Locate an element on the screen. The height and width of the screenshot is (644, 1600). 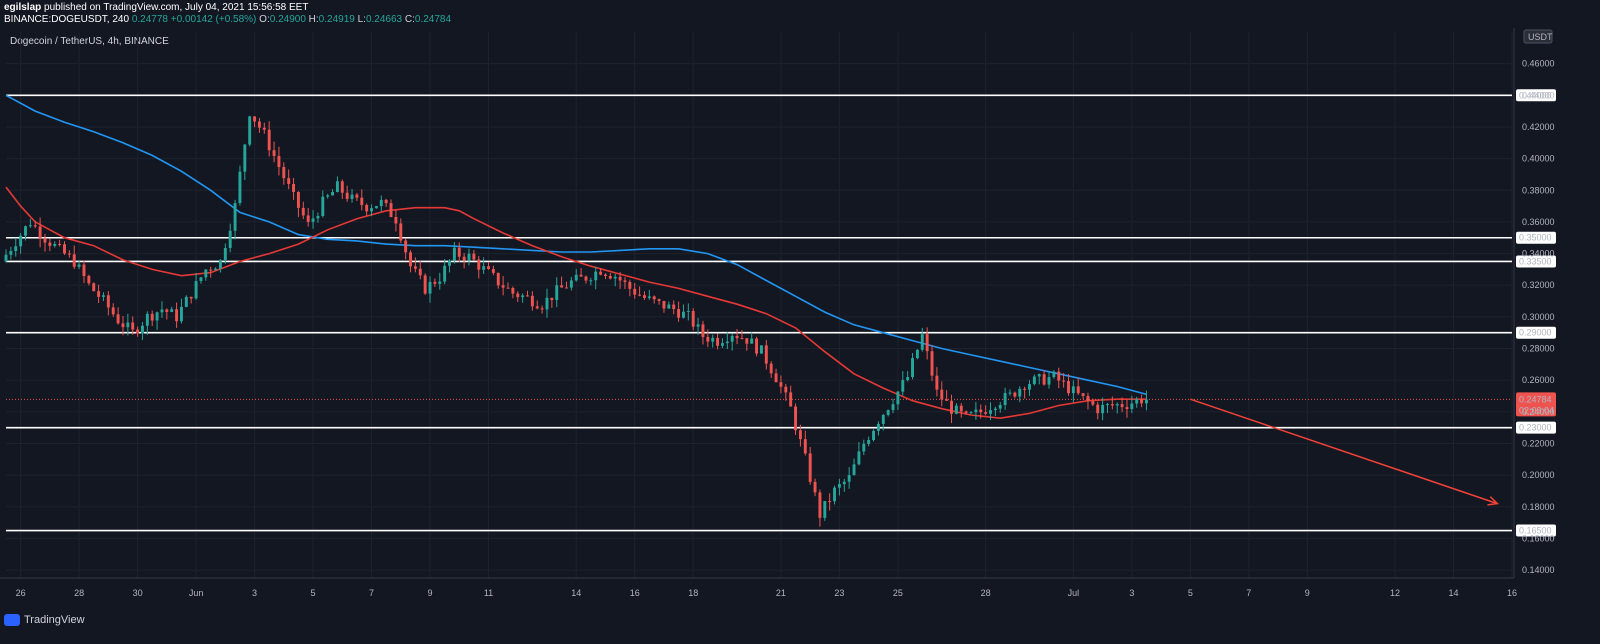
author-name: egilslap is located at coordinates (23, 7).